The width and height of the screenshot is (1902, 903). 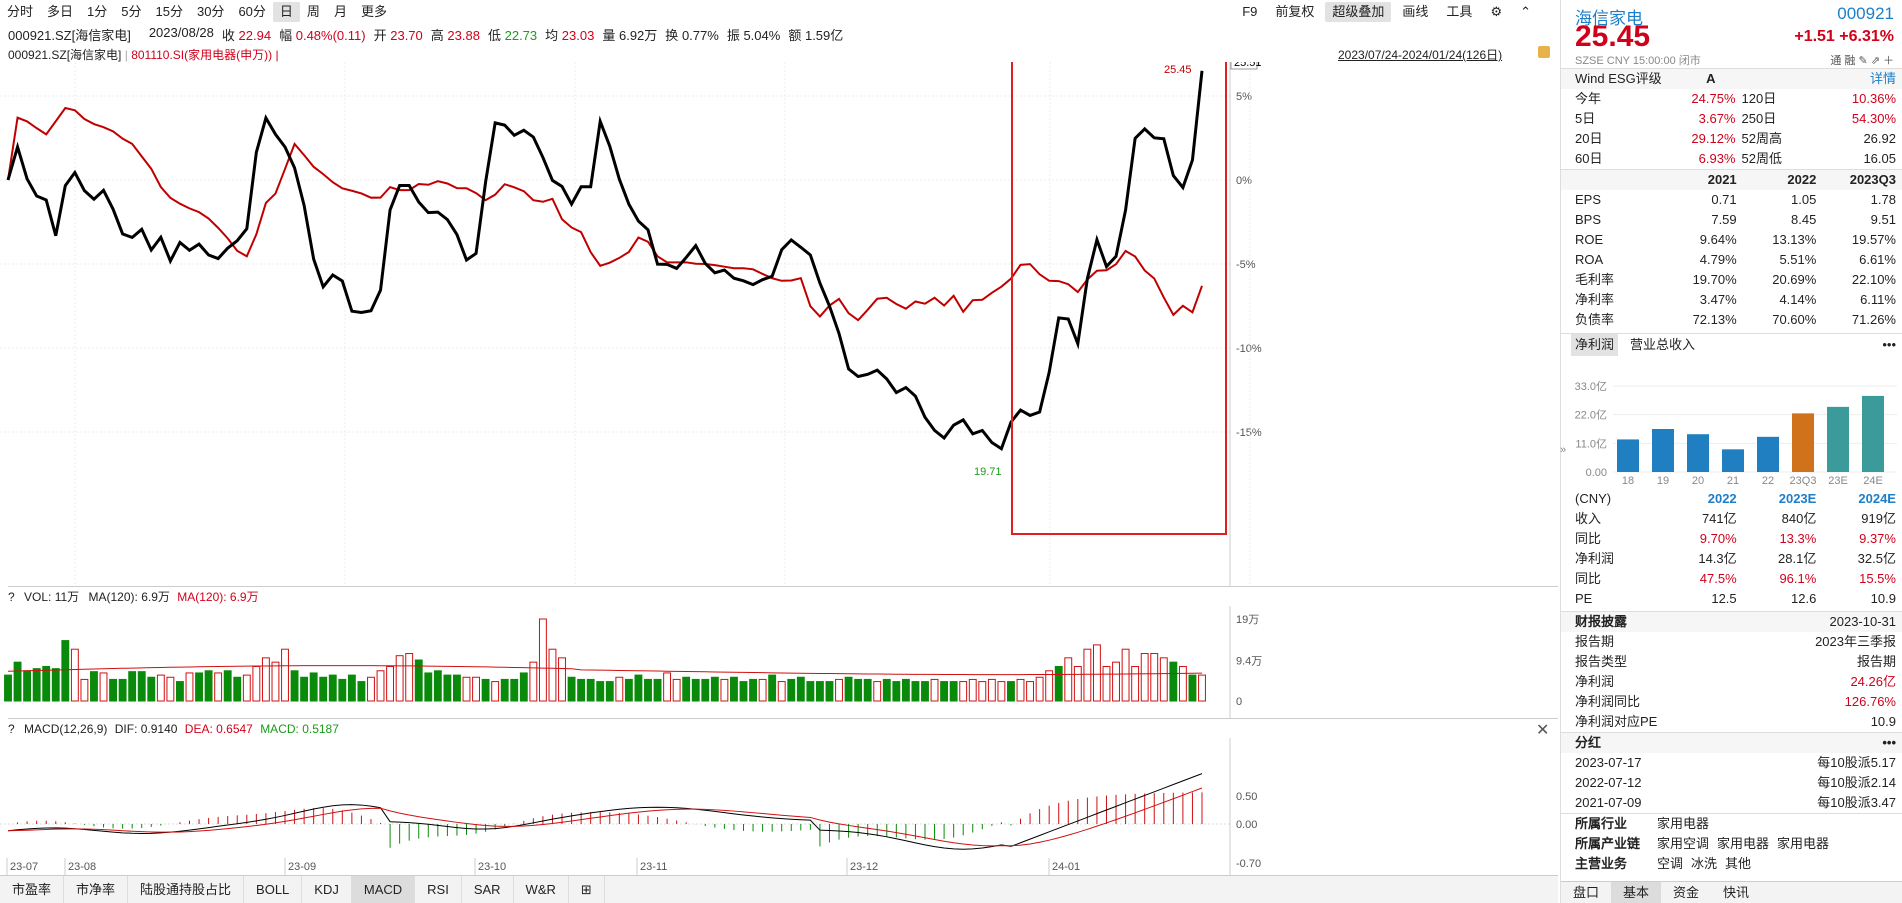 What do you see at coordinates (1873, 239) in the screenshot?
I see `fin-cell: 19.57%` at bounding box center [1873, 239].